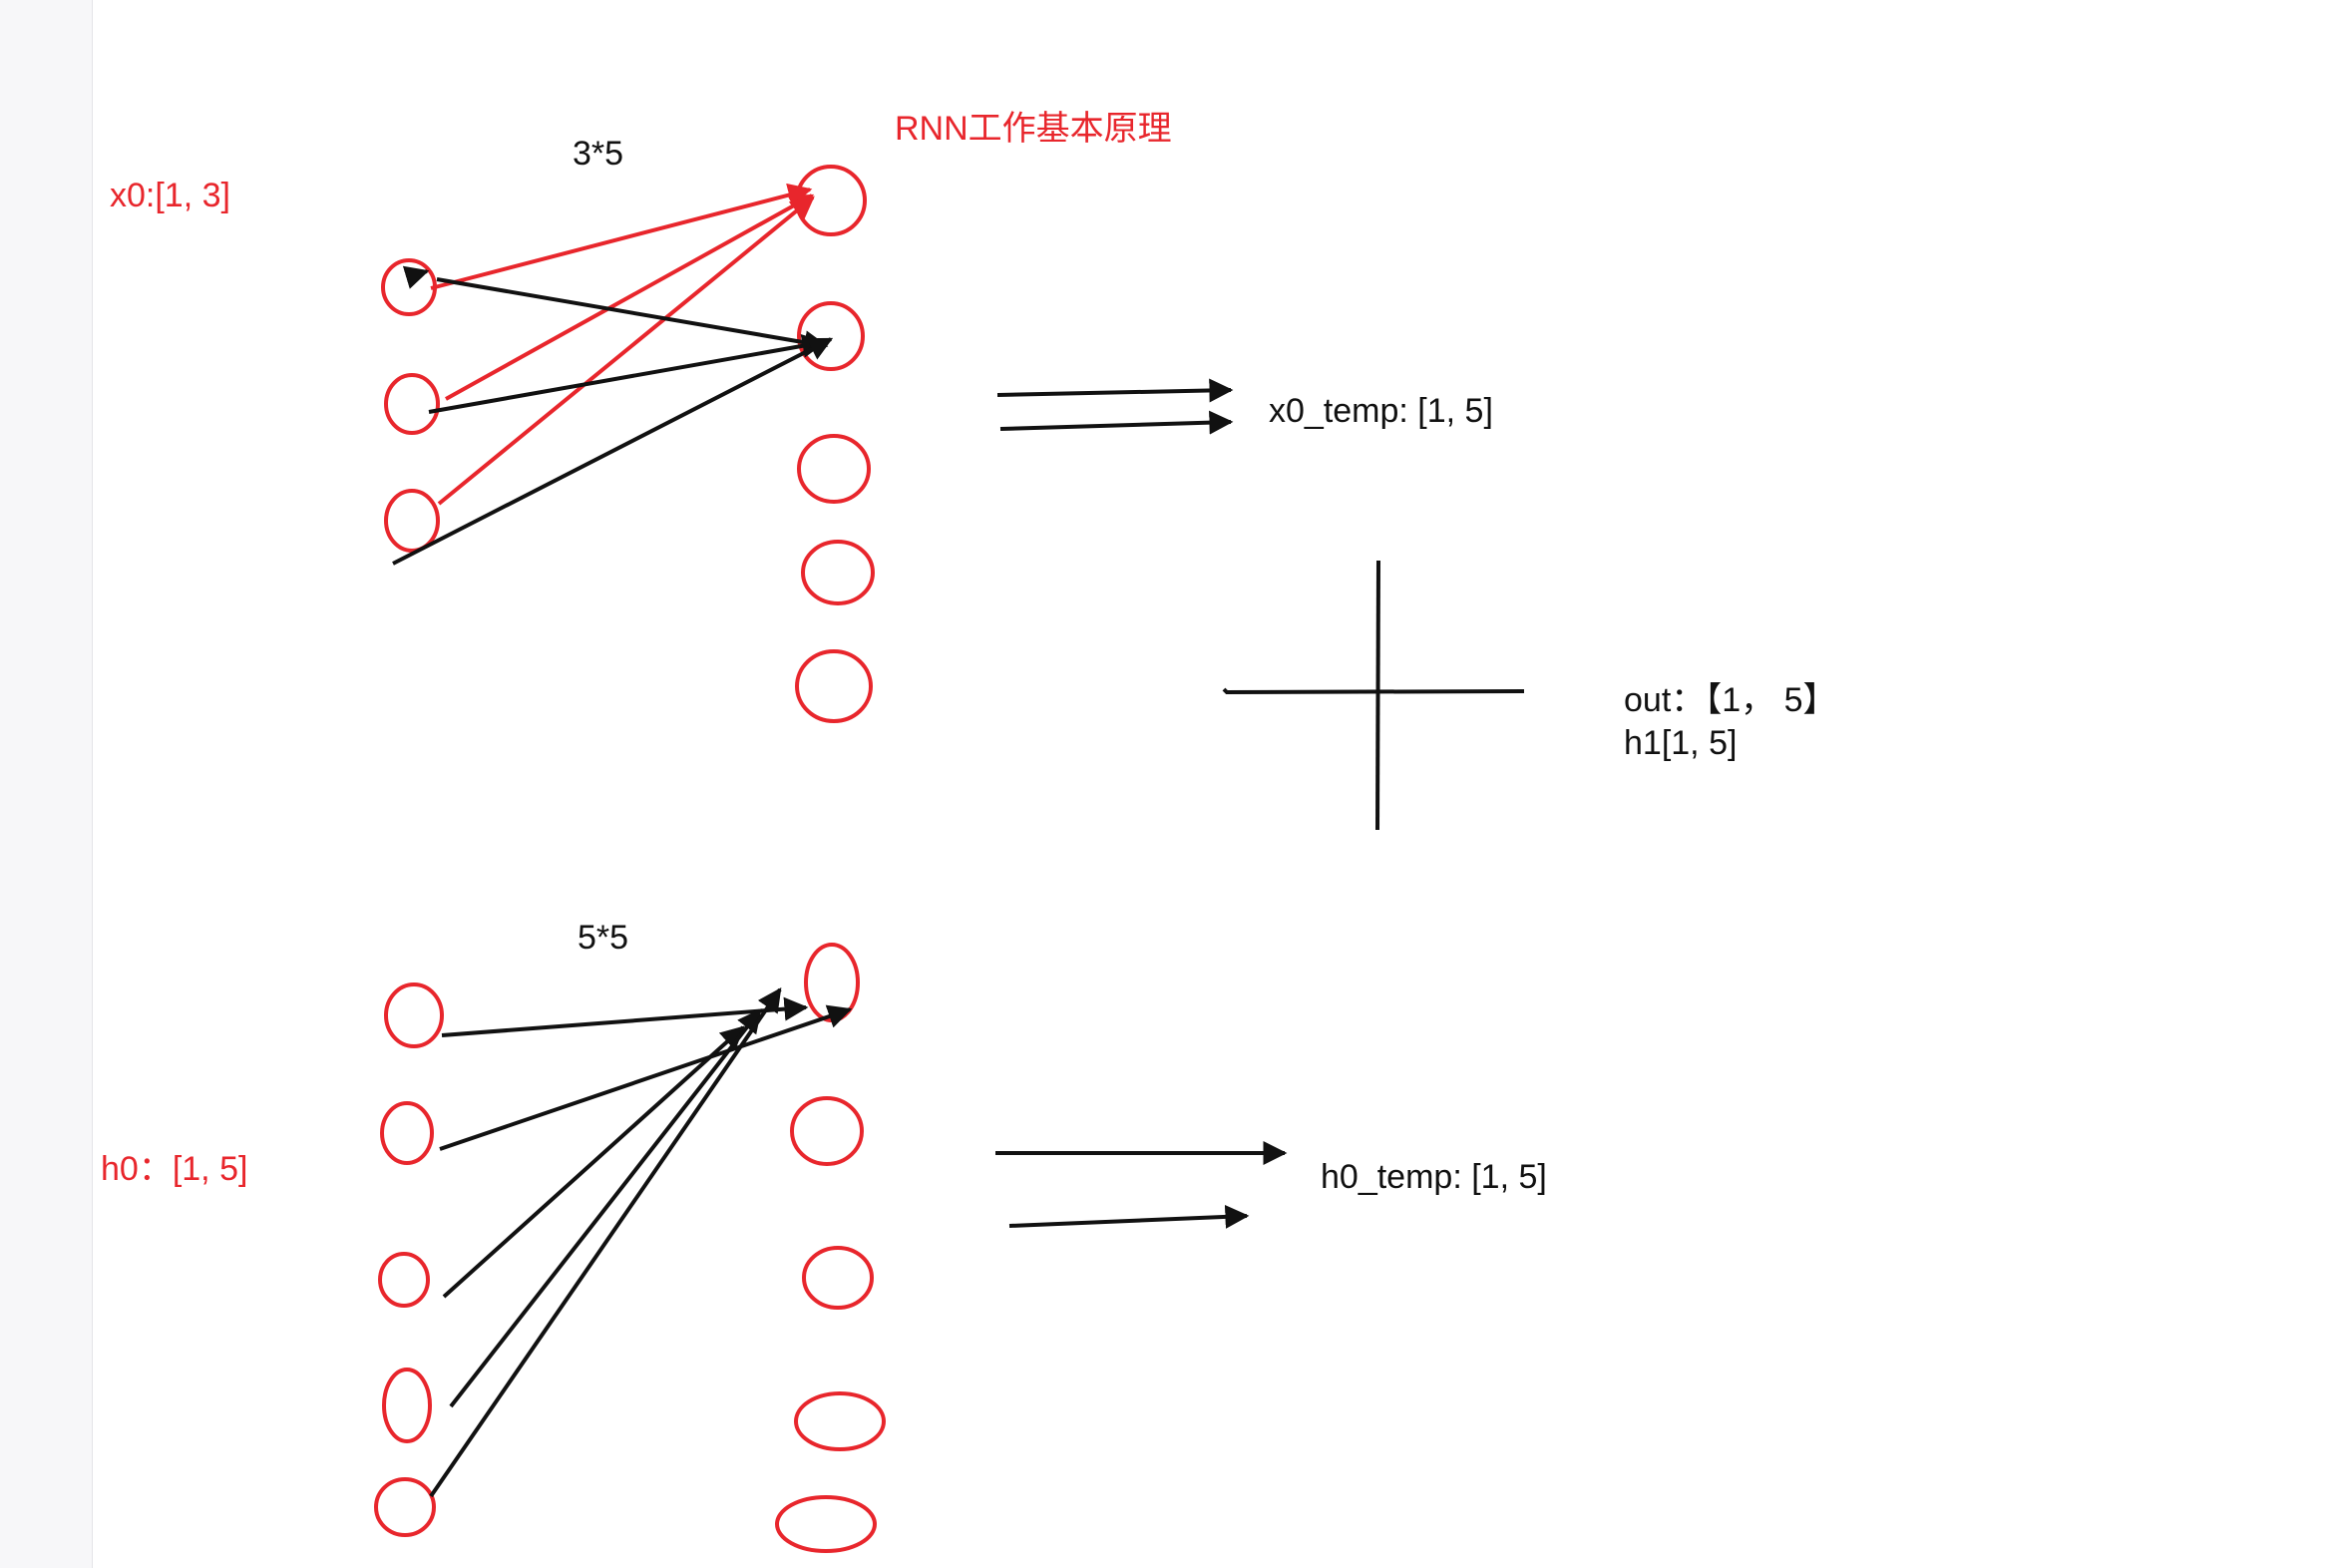 The width and height of the screenshot is (2336, 1568). What do you see at coordinates (1129, 1217) in the screenshot?
I see `h-result-arrow` at bounding box center [1129, 1217].